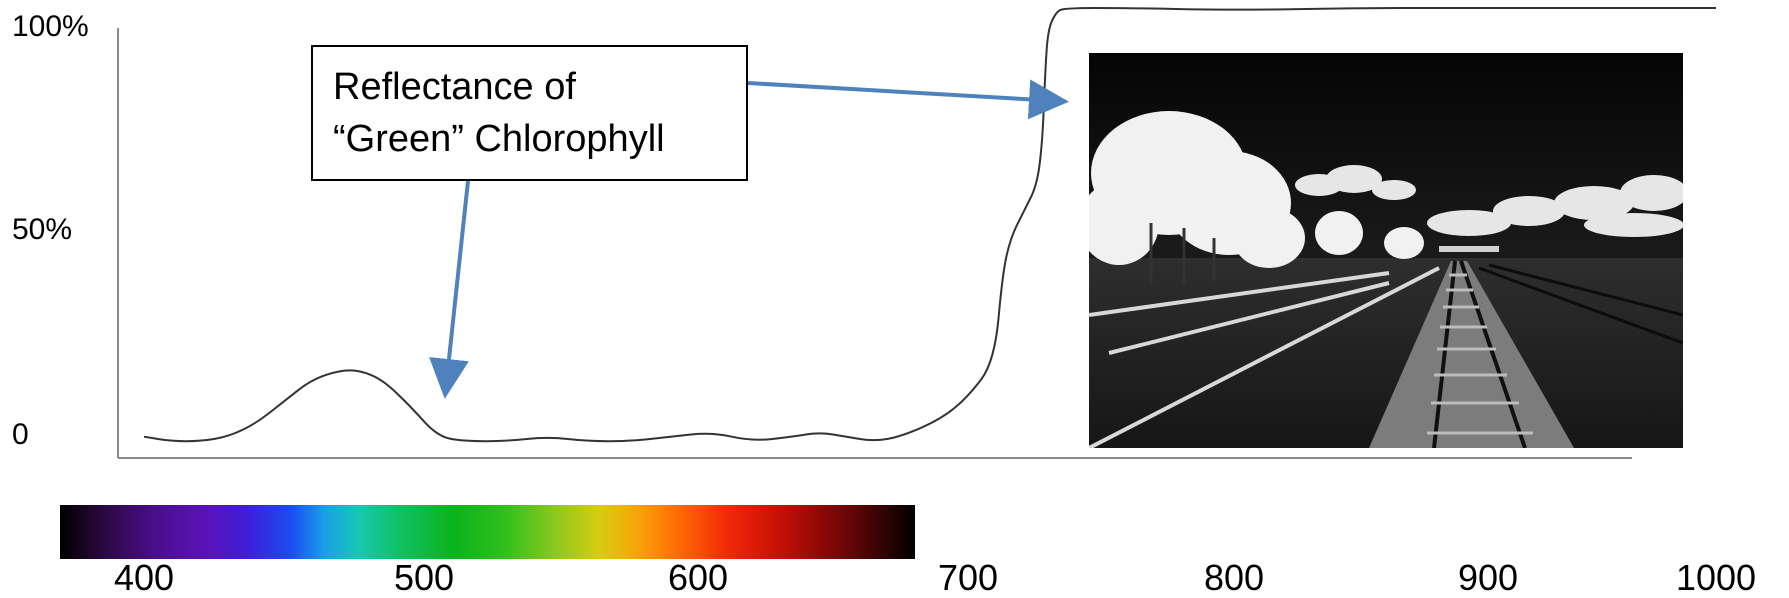 The height and width of the screenshot is (598, 1789). I want to click on photo-ties, so click(1480, 354).